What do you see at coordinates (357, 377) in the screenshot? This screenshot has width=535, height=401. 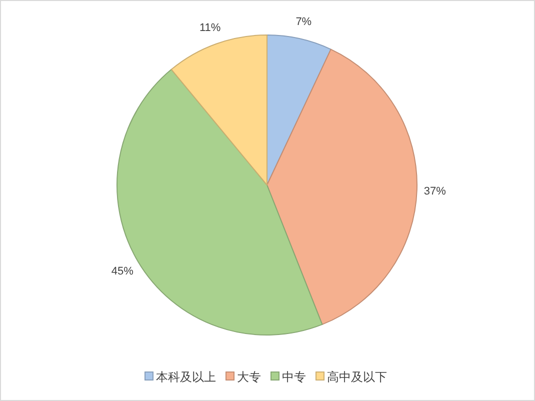 I see `legend-label: 高中及以下` at bounding box center [357, 377].